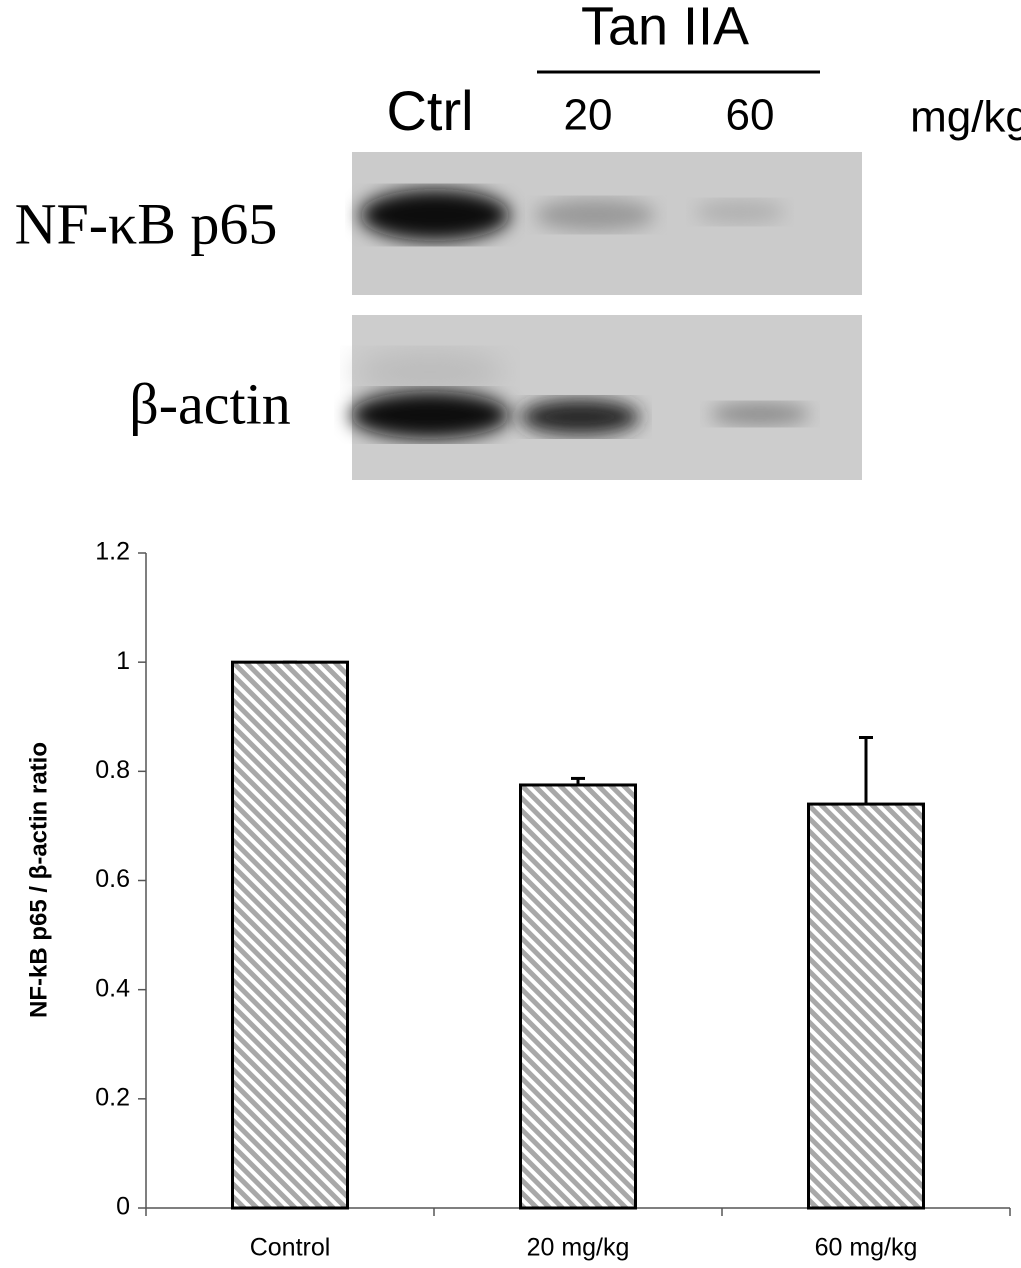  I want to click on y-tick-label: 0, so click(123, 1207).